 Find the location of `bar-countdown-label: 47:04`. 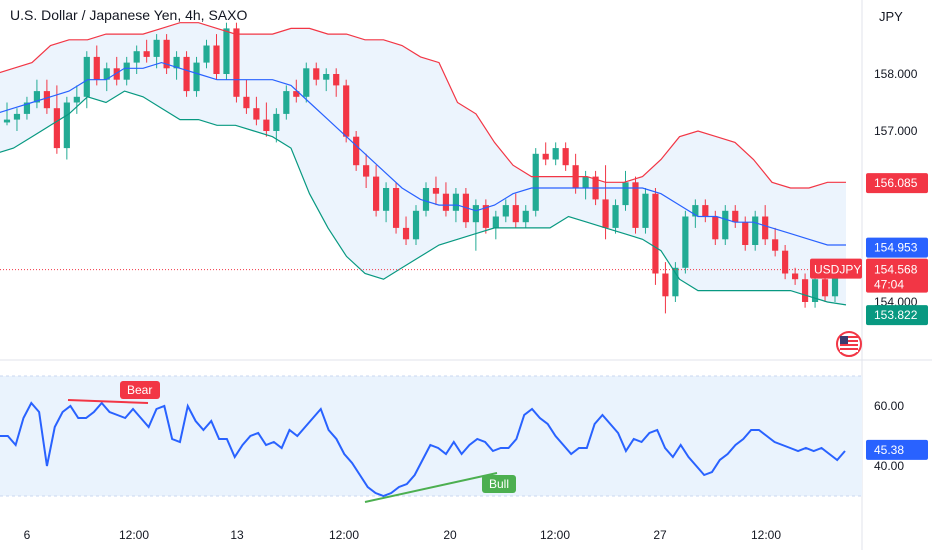

bar-countdown-label: 47:04 is located at coordinates (889, 285).